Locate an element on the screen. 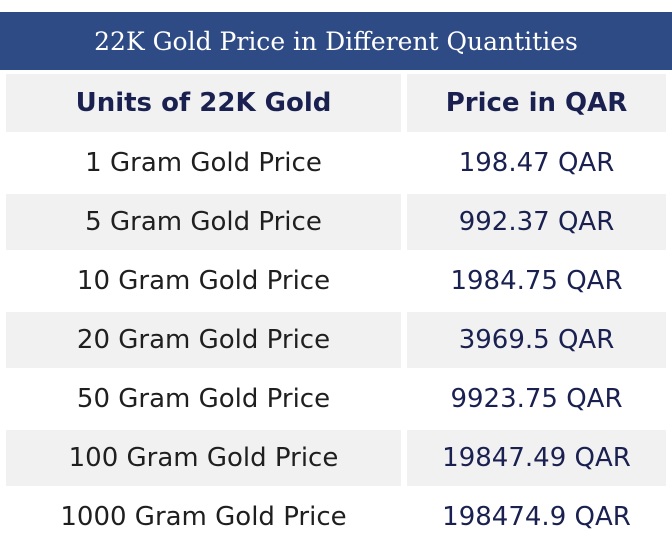 Image resolution: width=672 pixels, height=550 pixels. table-row: 50 Gram Gold Price 9923.75 QAR is located at coordinates (336, 397).